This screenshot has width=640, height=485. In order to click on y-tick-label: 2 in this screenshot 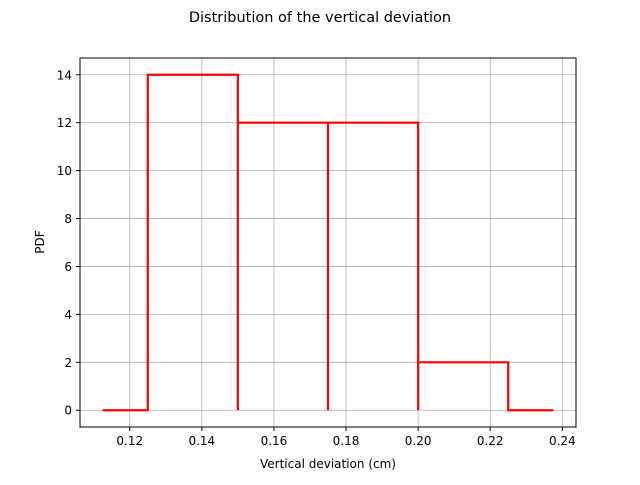, I will do `click(68, 363)`.